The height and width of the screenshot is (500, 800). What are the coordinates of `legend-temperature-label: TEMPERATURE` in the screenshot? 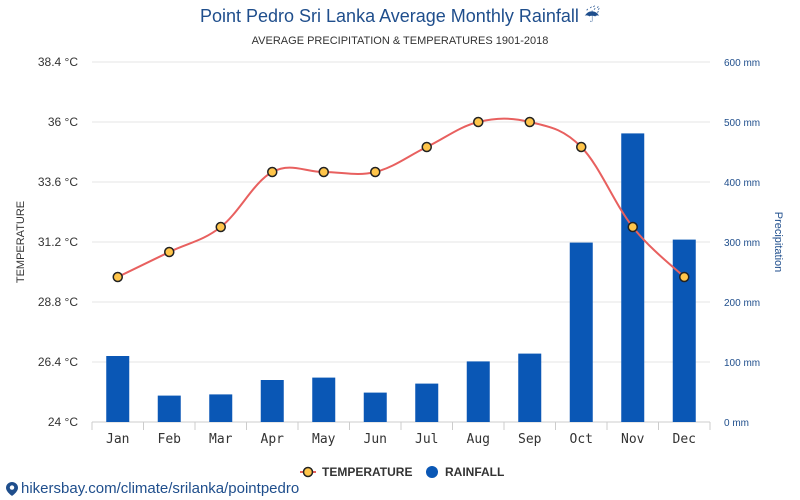 It's located at (367, 472).